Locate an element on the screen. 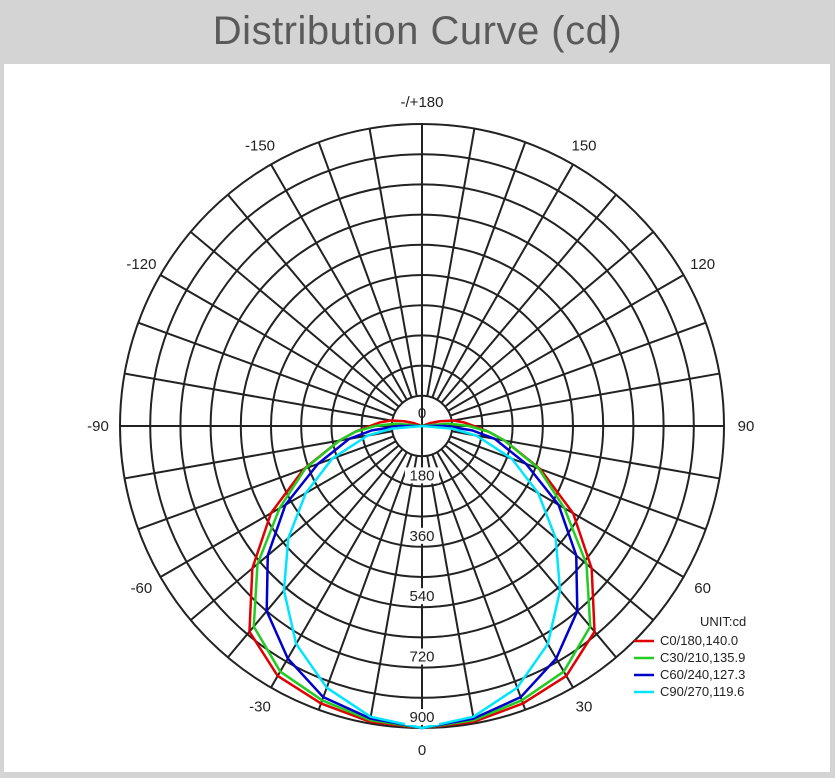 The height and width of the screenshot is (778, 835). angle-label: 120 is located at coordinates (702, 264).